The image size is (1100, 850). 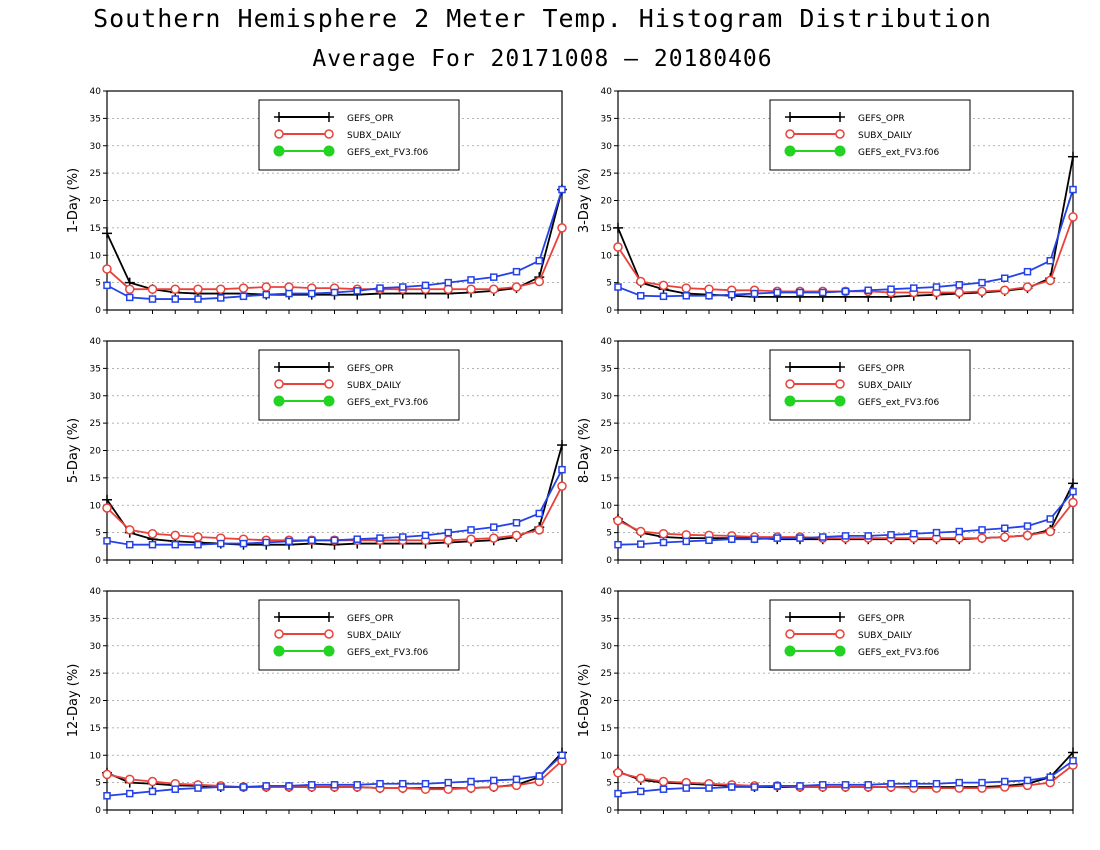 What do you see at coordinates (870, 385) in the screenshot?
I see `legend: GEFS_OPR SUBX_DAILY GEFS_ext_FV3.f06` at bounding box center [870, 385].